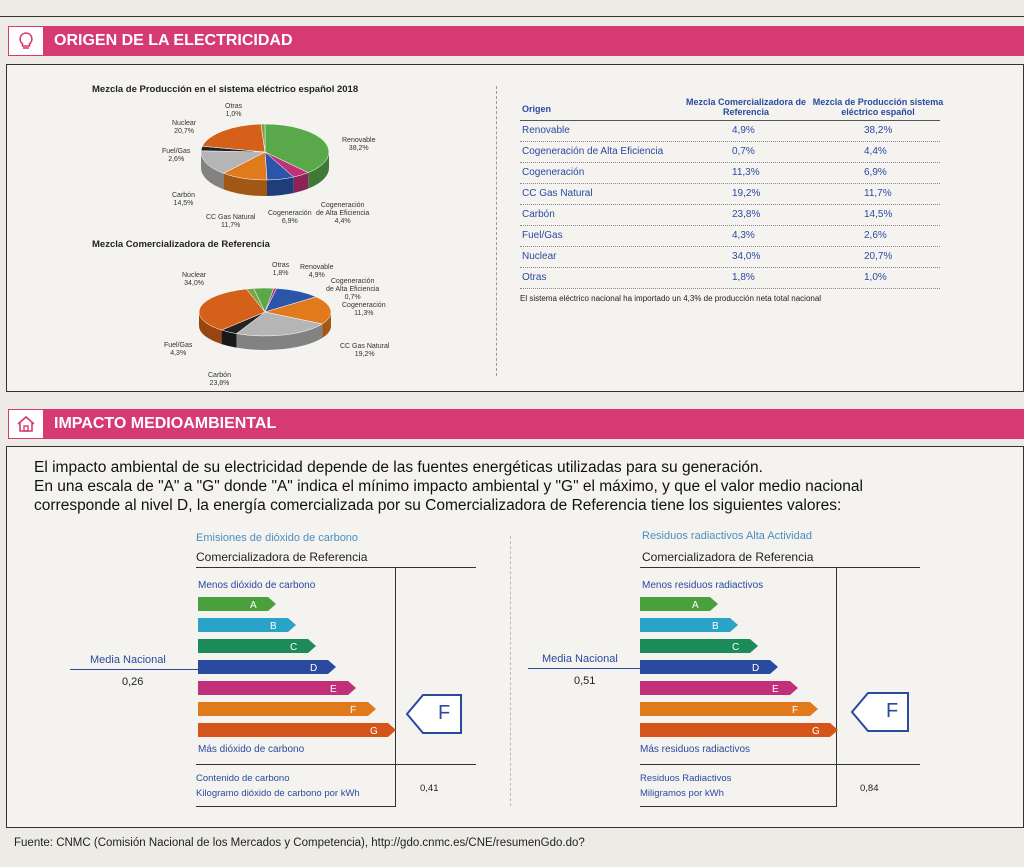 Image resolution: width=1024 pixels, height=867 pixels. What do you see at coordinates (584, 668) in the screenshot?
I see `rad-media-line` at bounding box center [584, 668].